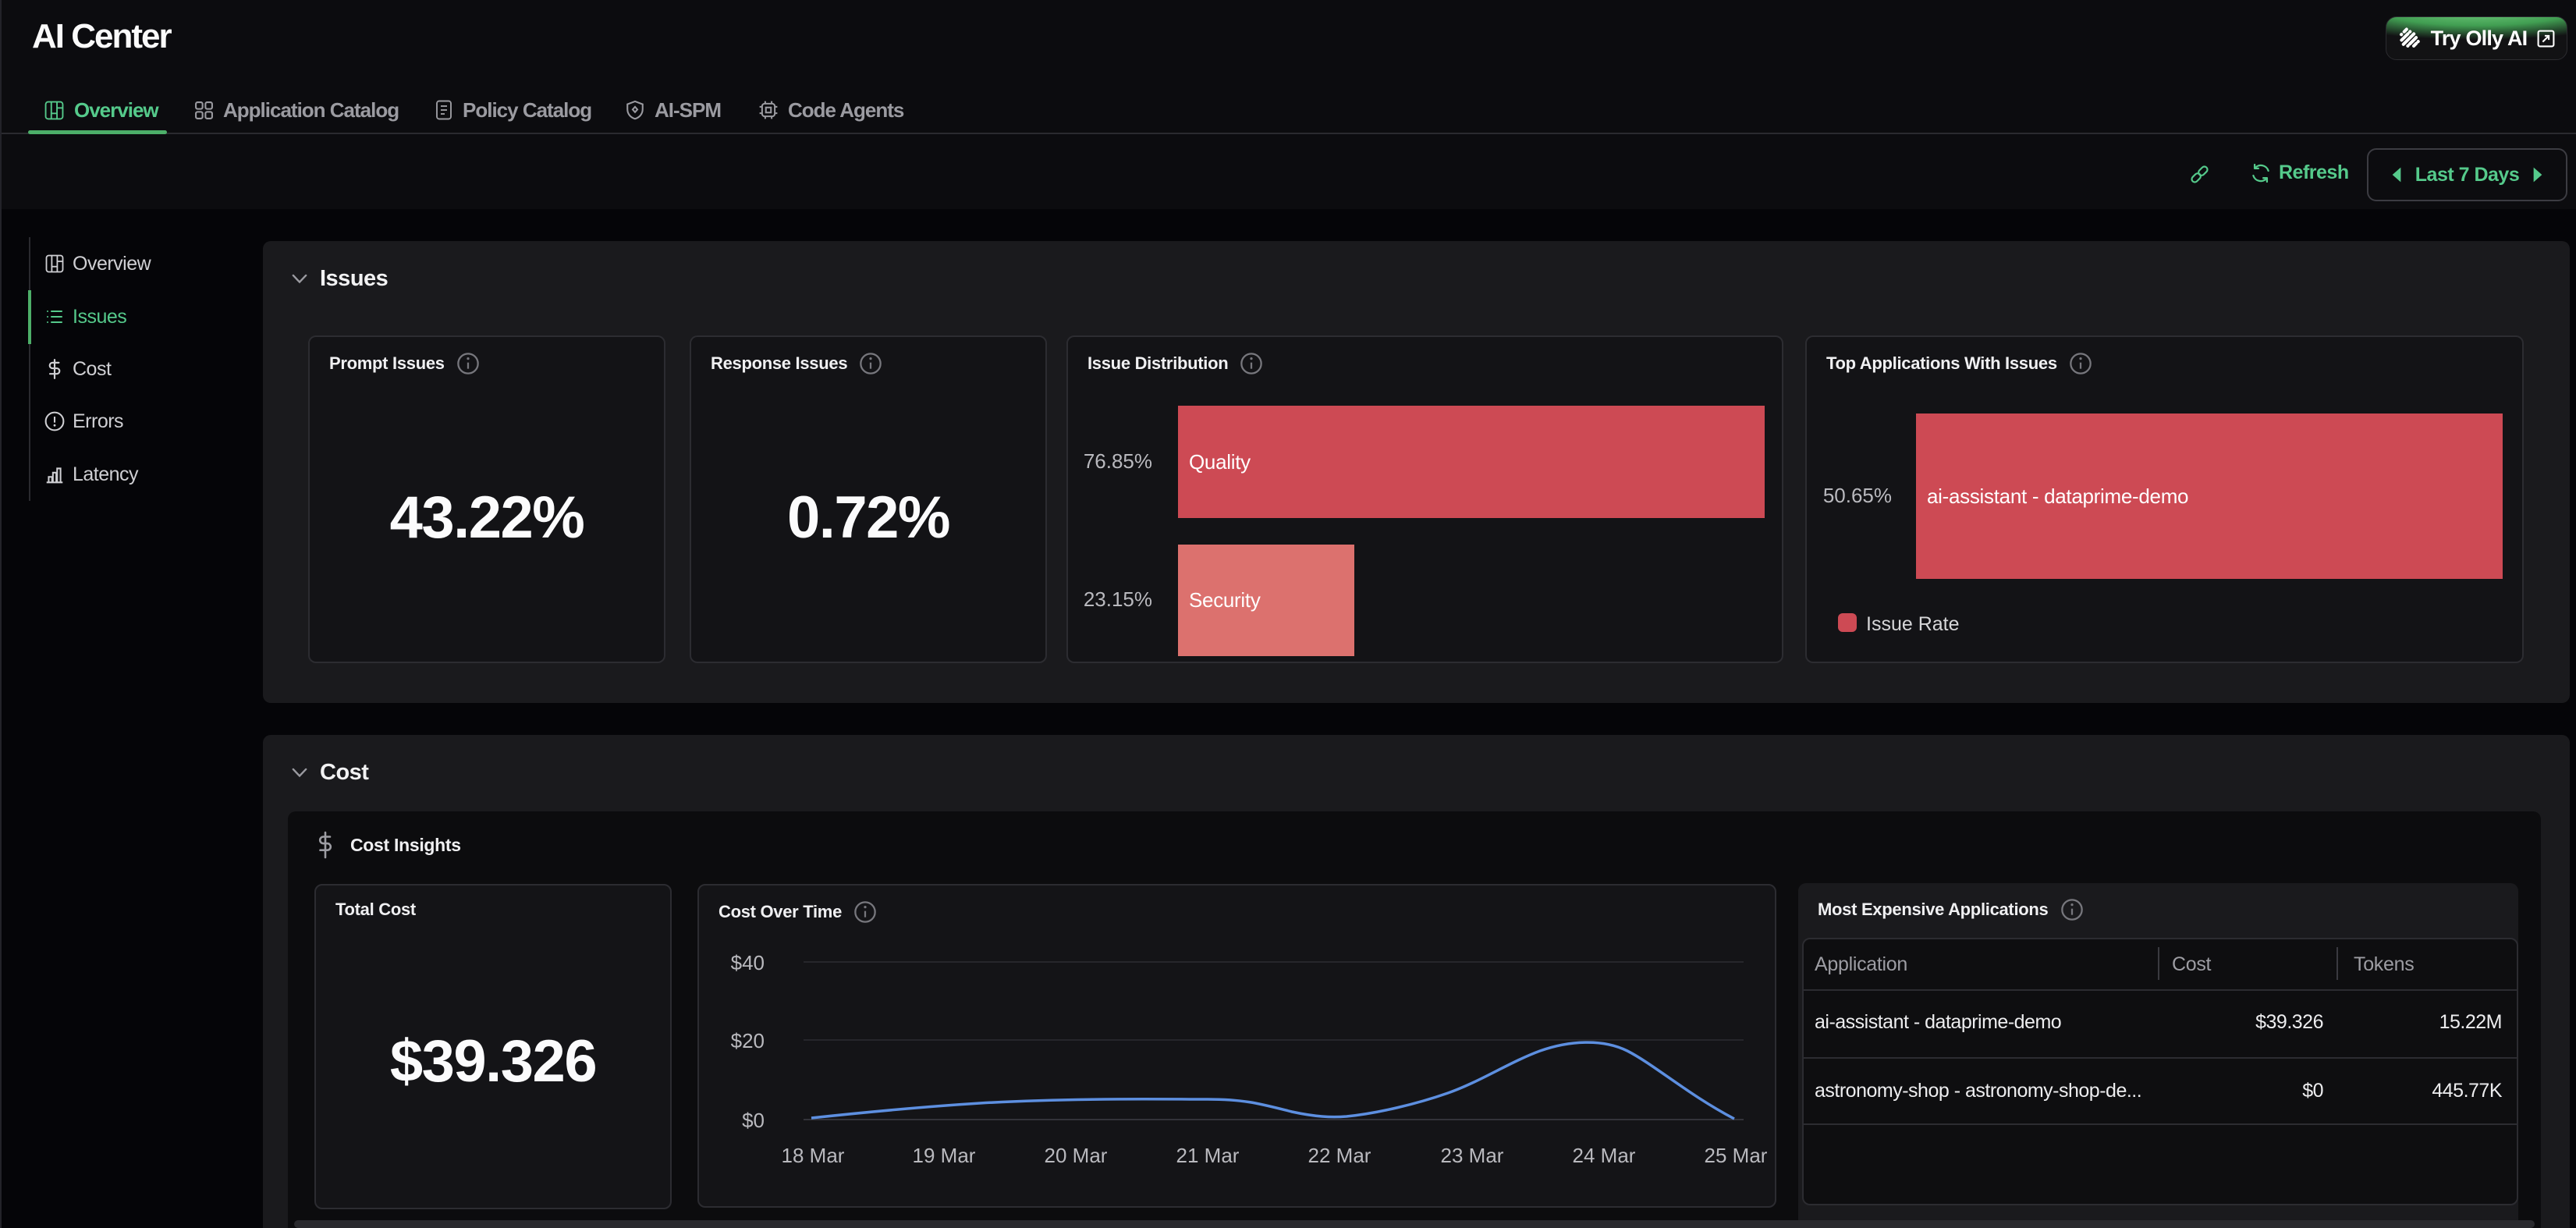 This screenshot has height=1228, width=2576. Describe the element at coordinates (1208, 1155) in the screenshot. I see `svg-text: 21 Mar` at that location.